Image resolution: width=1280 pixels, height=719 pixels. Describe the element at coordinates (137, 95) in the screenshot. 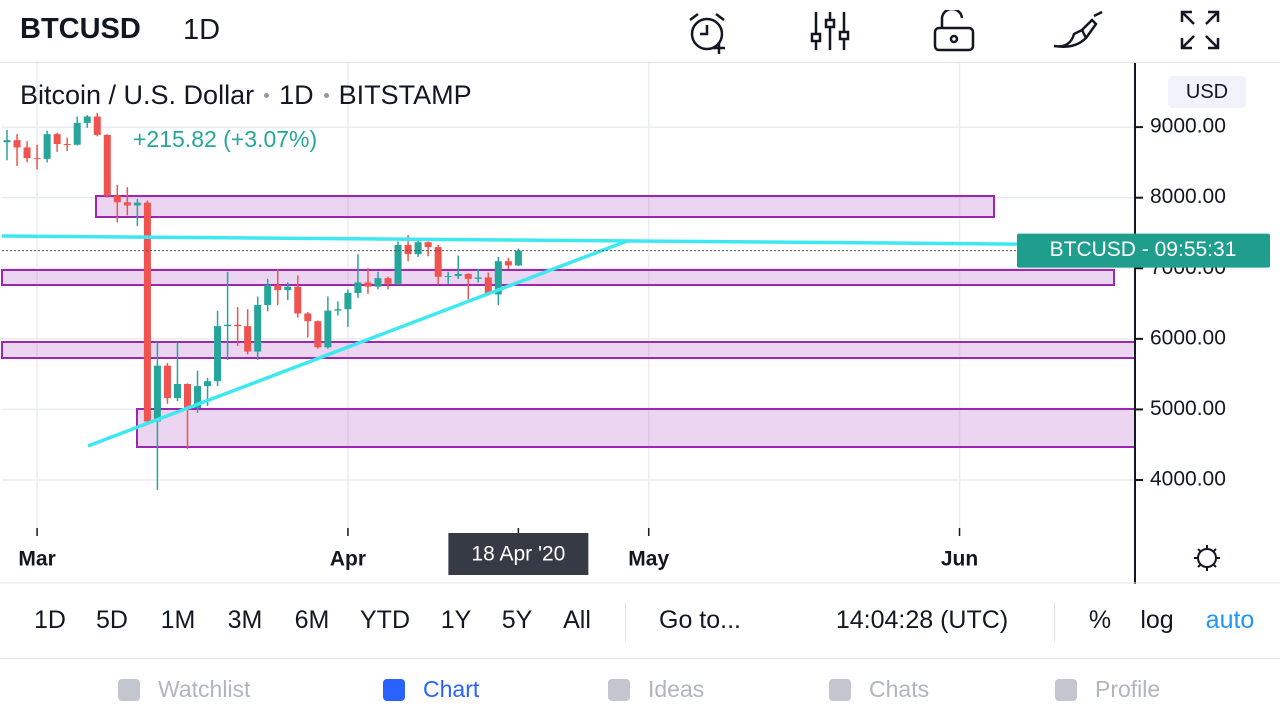

I see `legend-name: Bitcoin / U.S. Dollar` at that location.